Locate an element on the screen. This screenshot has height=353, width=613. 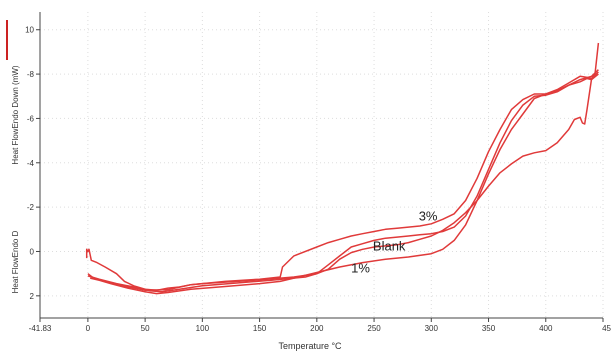
y-tick-label: -8 is located at coordinates (31, 74).